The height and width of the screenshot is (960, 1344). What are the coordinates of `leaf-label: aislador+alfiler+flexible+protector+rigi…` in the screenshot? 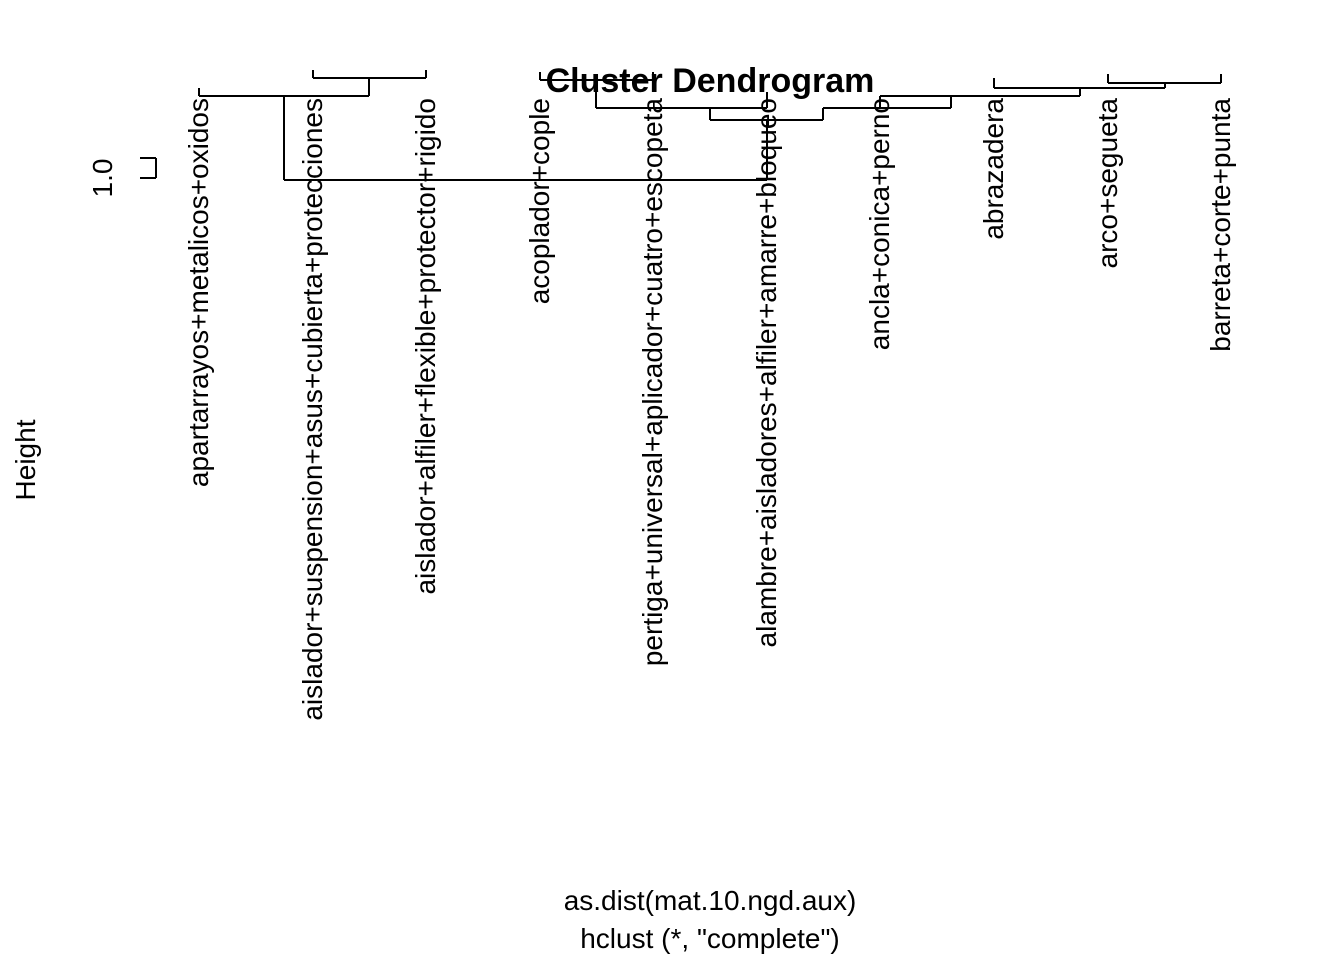 It's located at (425, 346).